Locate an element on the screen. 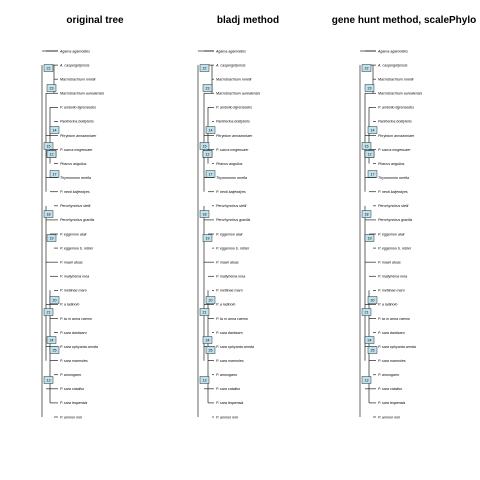  tip-label: P. sara ophyanta armda is located at coordinates (79, 347).